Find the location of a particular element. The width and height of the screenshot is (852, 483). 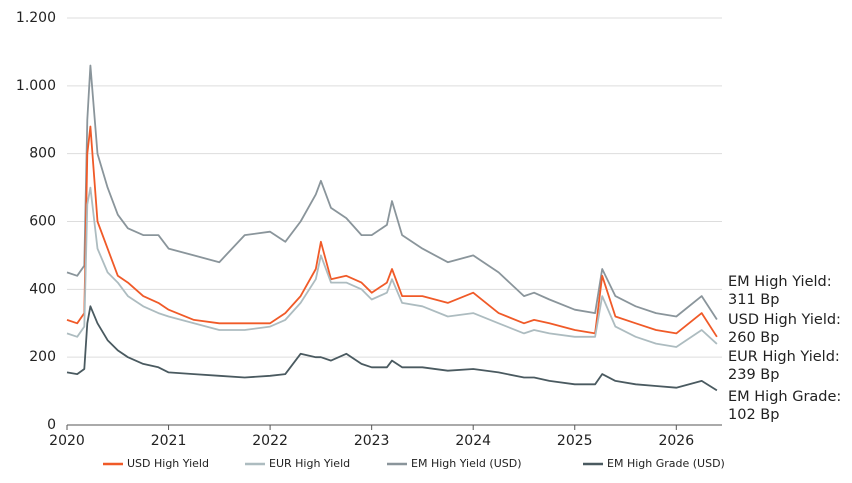

y-tick-label: 1.000 is located at coordinates (36, 86).